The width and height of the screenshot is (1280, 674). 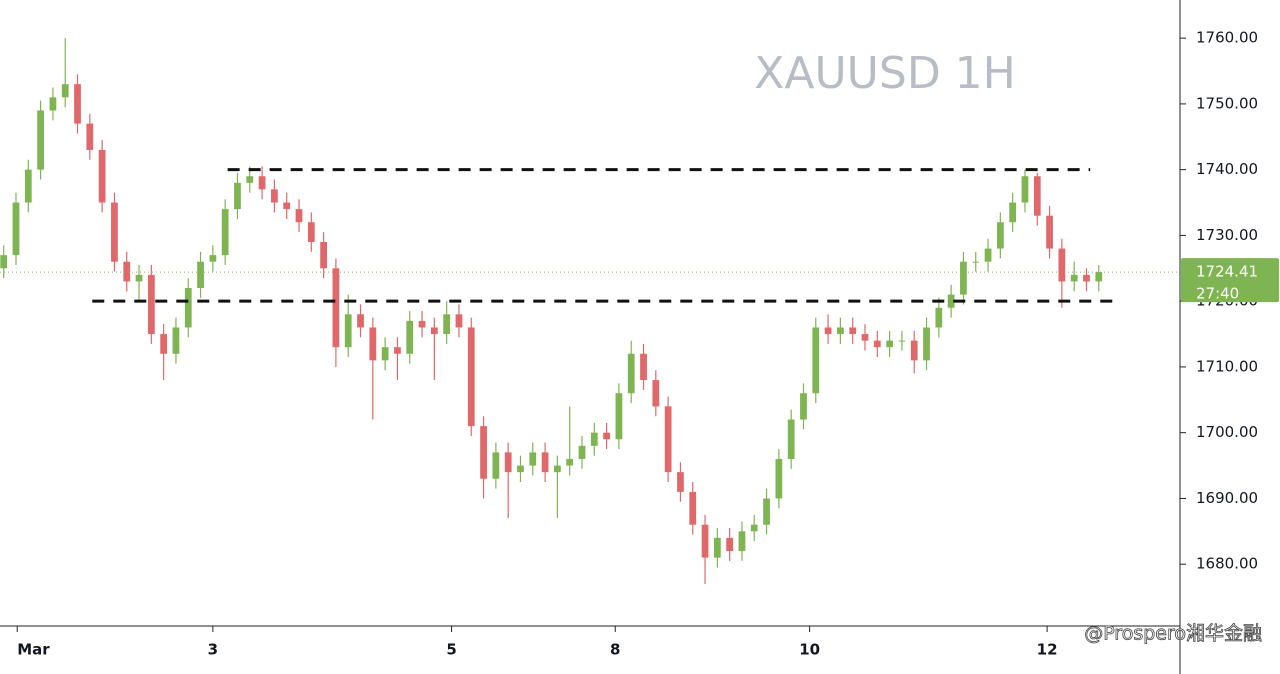 What do you see at coordinates (1227, 235) in the screenshot?
I see `y-tick-label: 1730.00` at bounding box center [1227, 235].